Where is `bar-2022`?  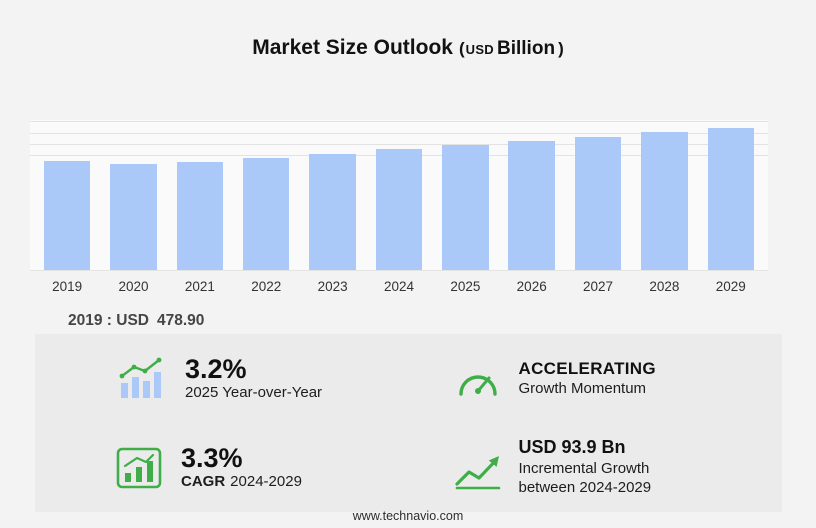
bar-2022 is located at coordinates (266, 213).